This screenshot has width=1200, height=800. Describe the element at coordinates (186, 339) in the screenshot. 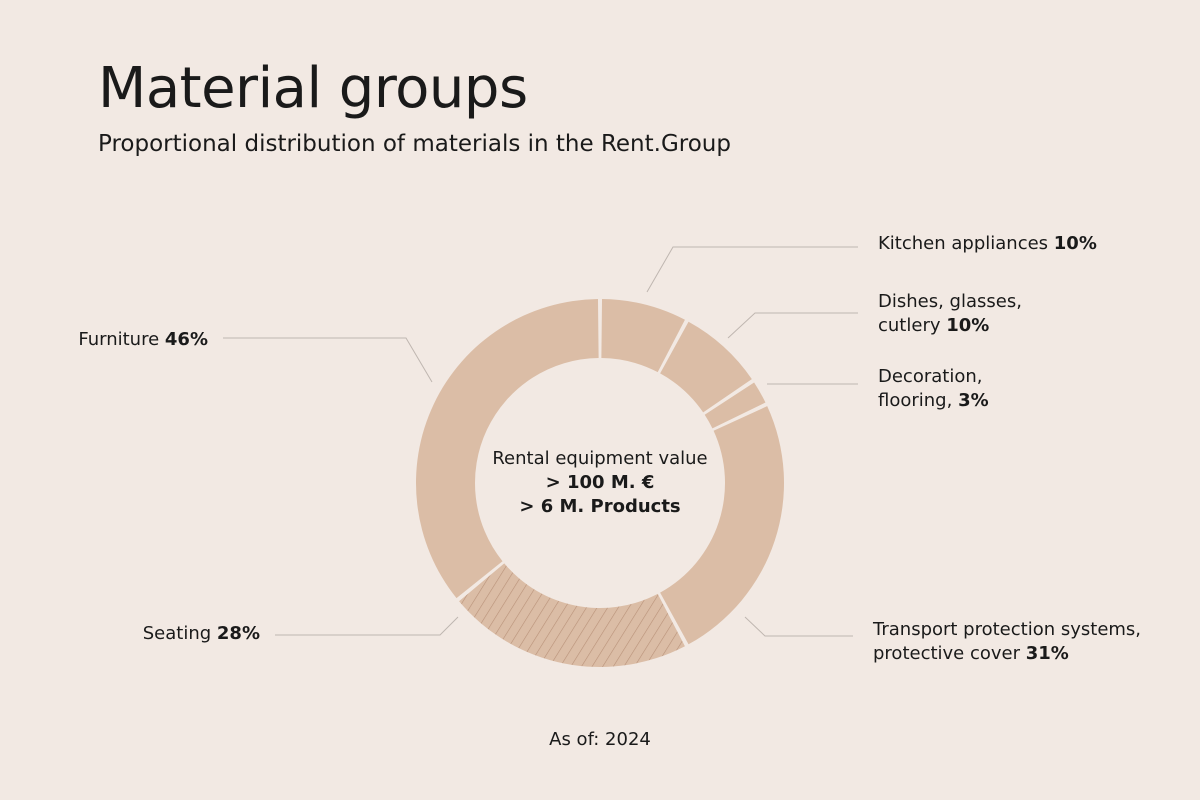

I see `slice-value: 46%` at that location.